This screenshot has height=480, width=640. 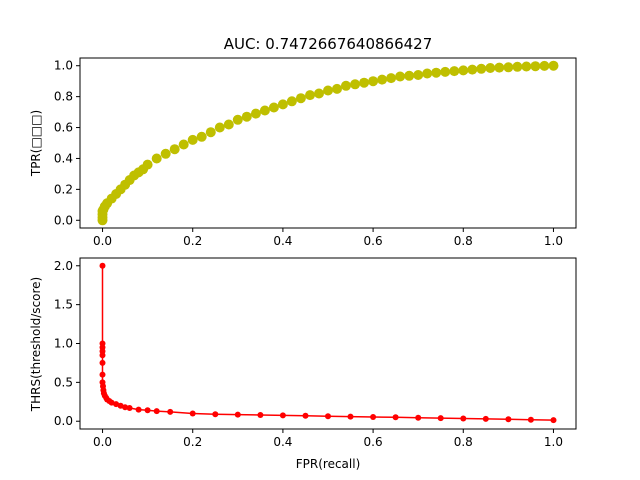 What do you see at coordinates (553, 442) in the screenshot?
I see `threshold-x-tick-label: 1.0` at bounding box center [553, 442].